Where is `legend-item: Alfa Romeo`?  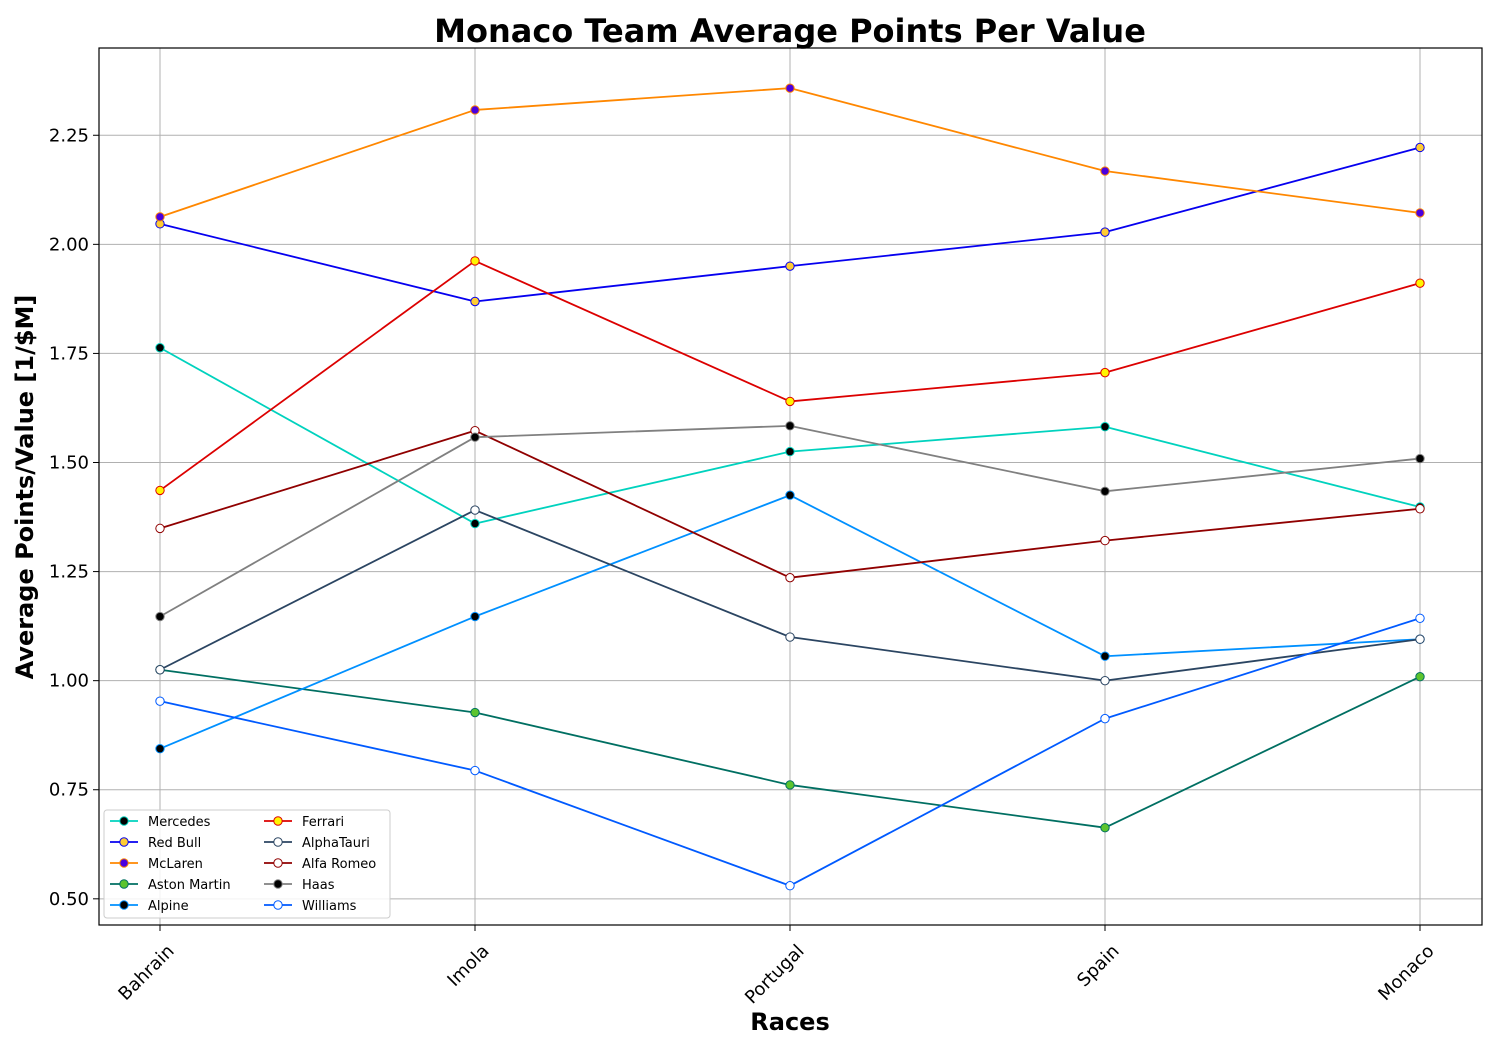 legend-item: Alfa Romeo is located at coordinates (320, 864).